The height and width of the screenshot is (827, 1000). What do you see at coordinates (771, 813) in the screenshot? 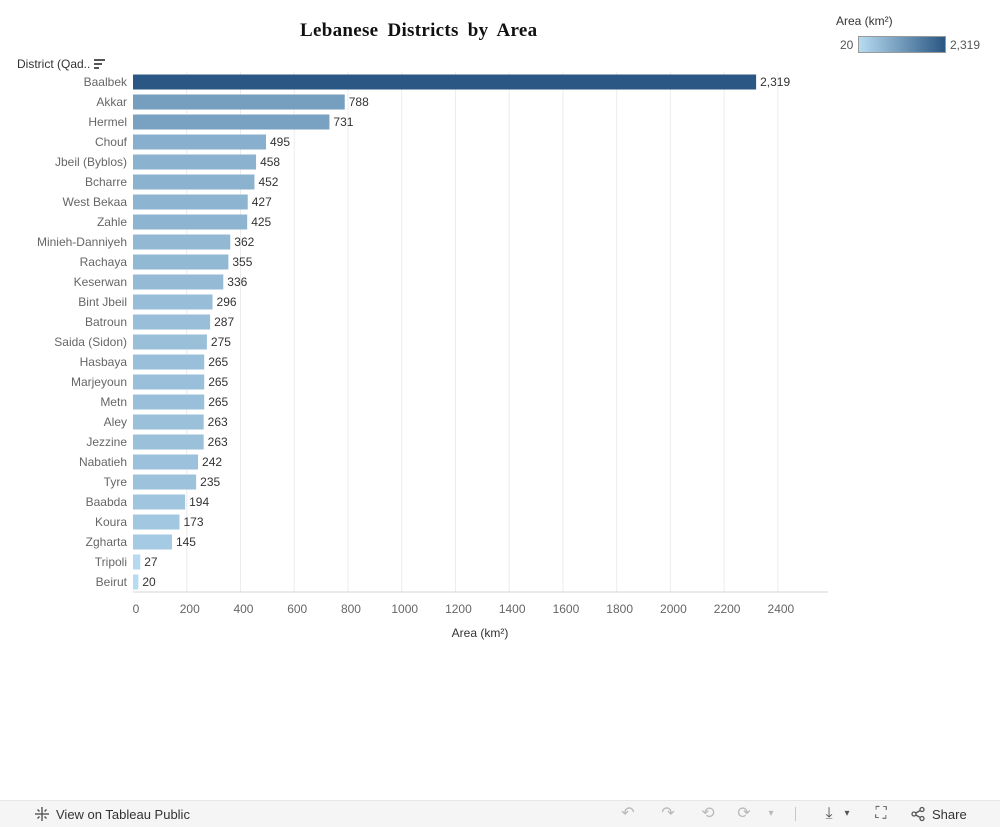
I see `refresh-dropdown-icon: ▾` at bounding box center [771, 813].